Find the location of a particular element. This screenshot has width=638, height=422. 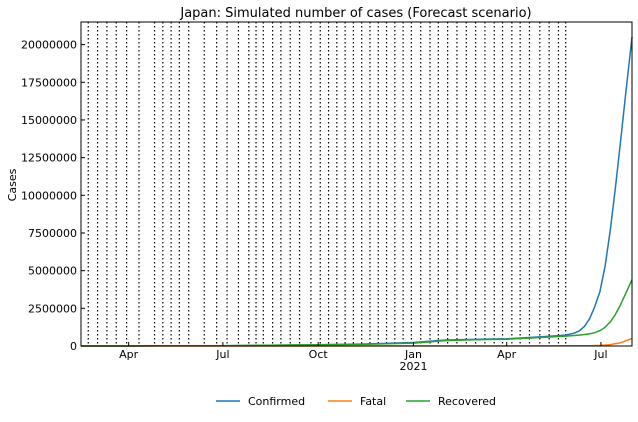

legend-label-fatal: Fatal is located at coordinates (373, 401).